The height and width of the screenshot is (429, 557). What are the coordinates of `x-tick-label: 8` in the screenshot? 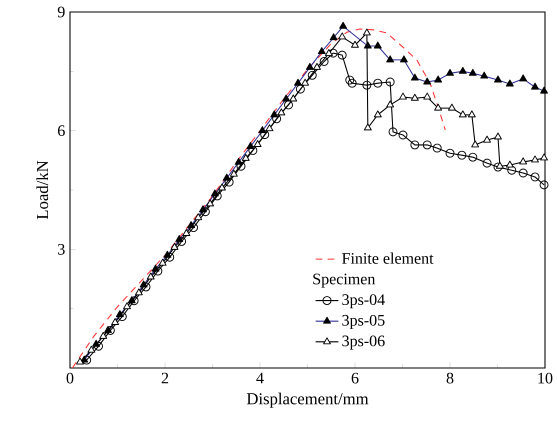 It's located at (450, 378).